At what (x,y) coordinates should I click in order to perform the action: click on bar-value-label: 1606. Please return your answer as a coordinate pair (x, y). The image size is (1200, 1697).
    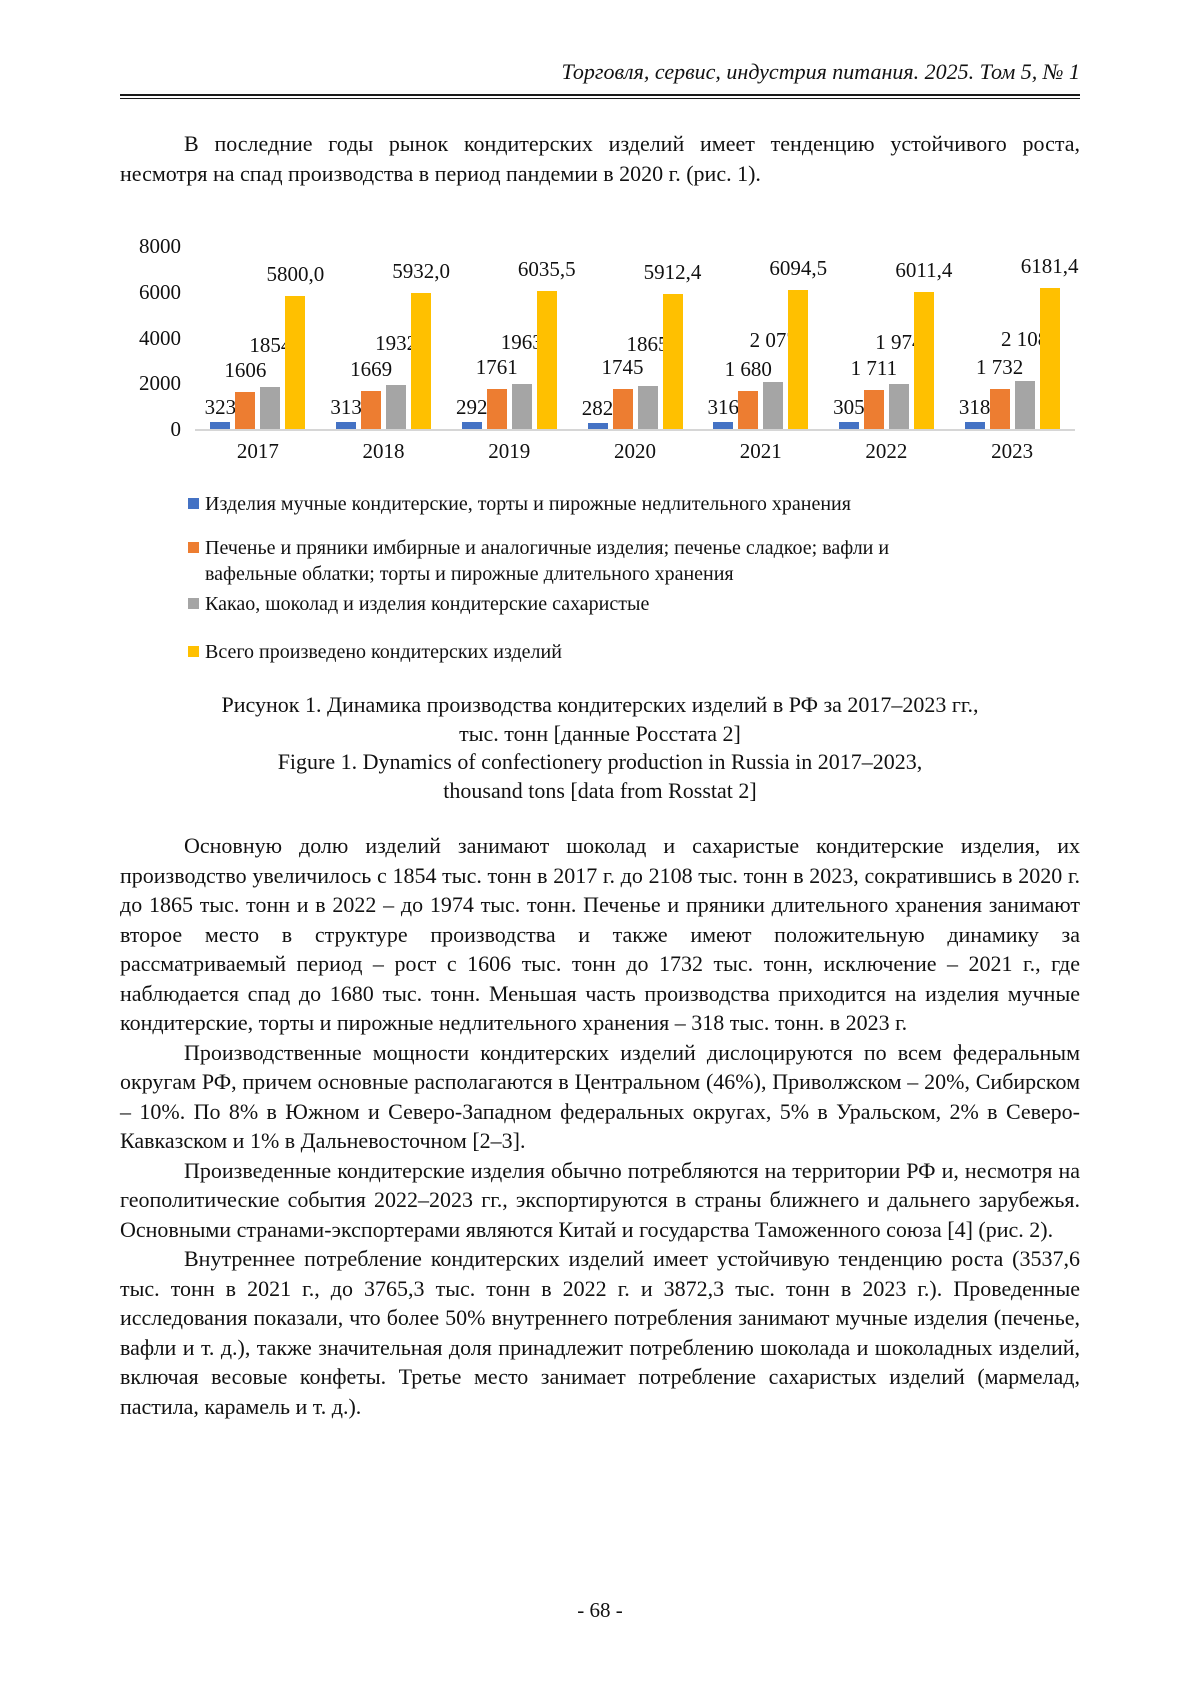
    Looking at the image, I should click on (245, 370).